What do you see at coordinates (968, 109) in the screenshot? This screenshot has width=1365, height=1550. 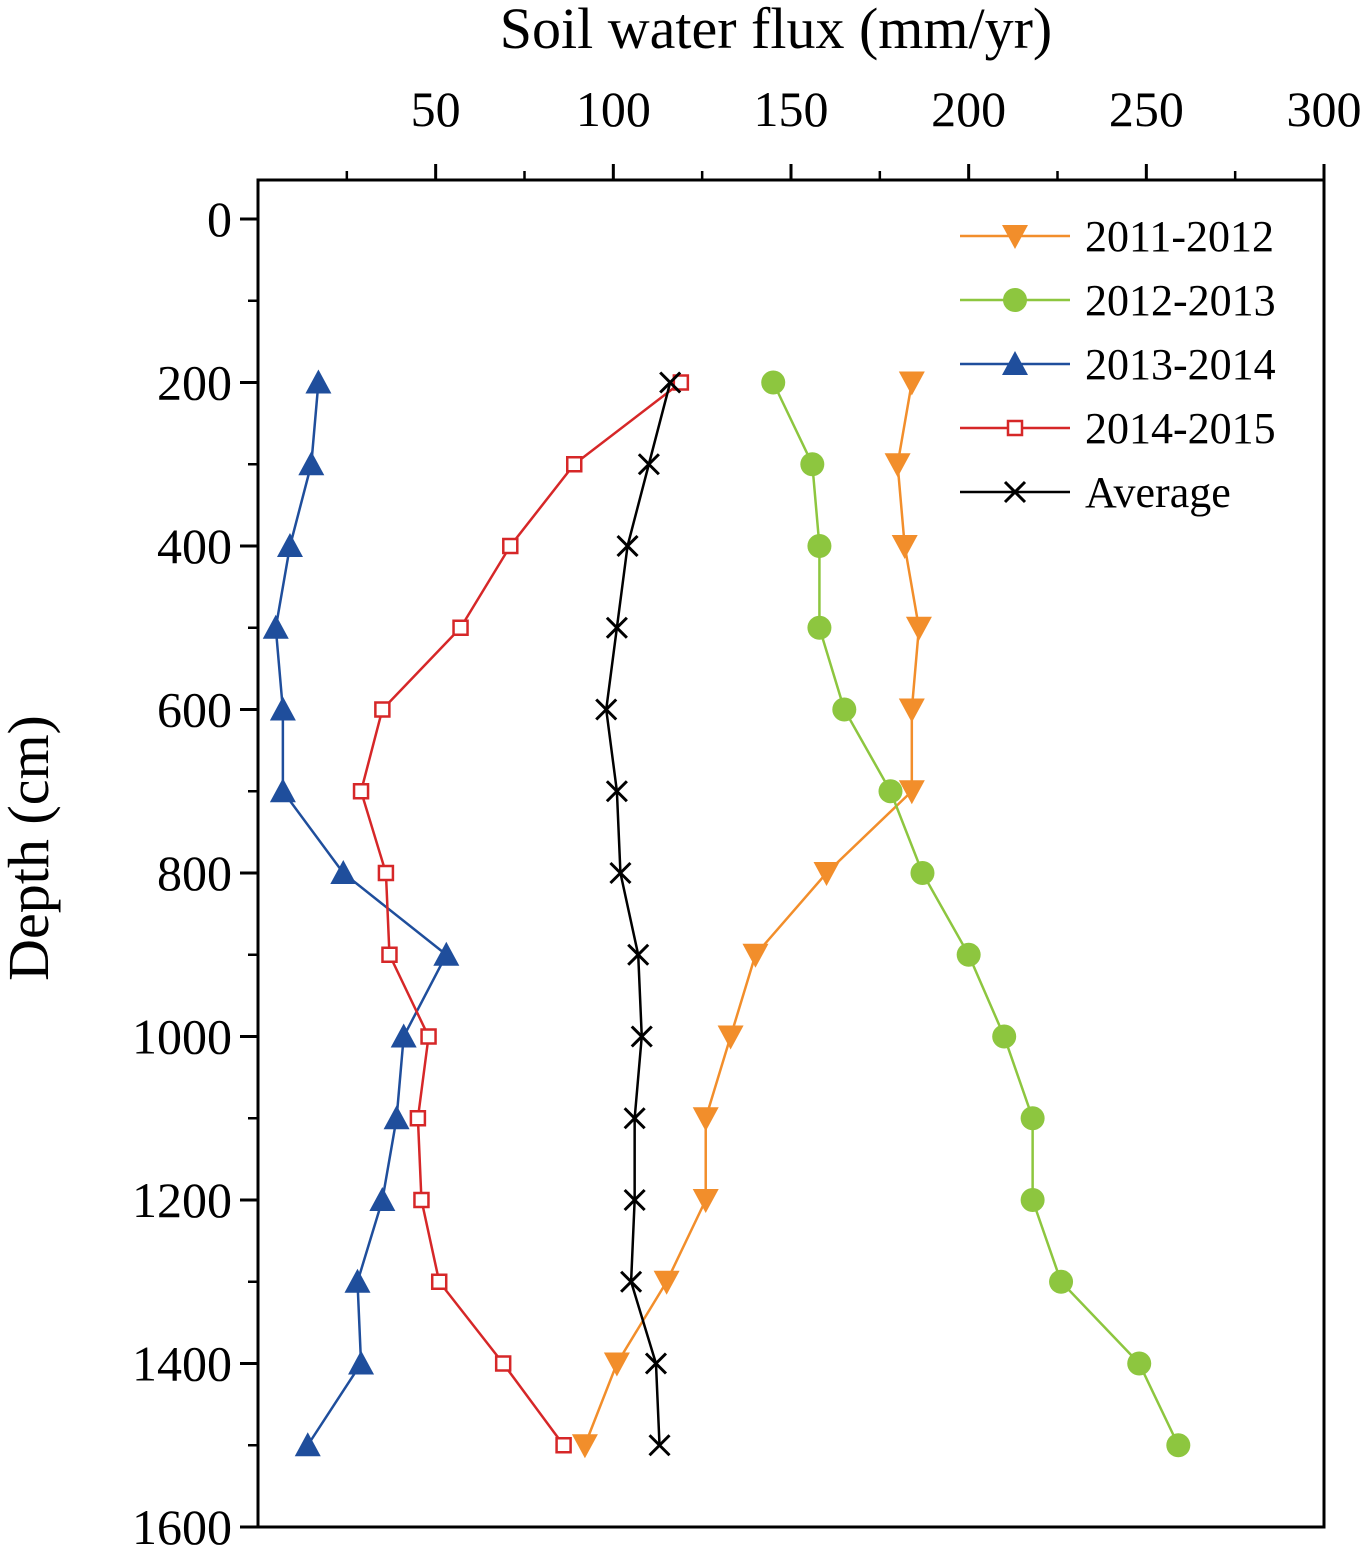 I see `x-tick-label-3: 200` at bounding box center [968, 109].